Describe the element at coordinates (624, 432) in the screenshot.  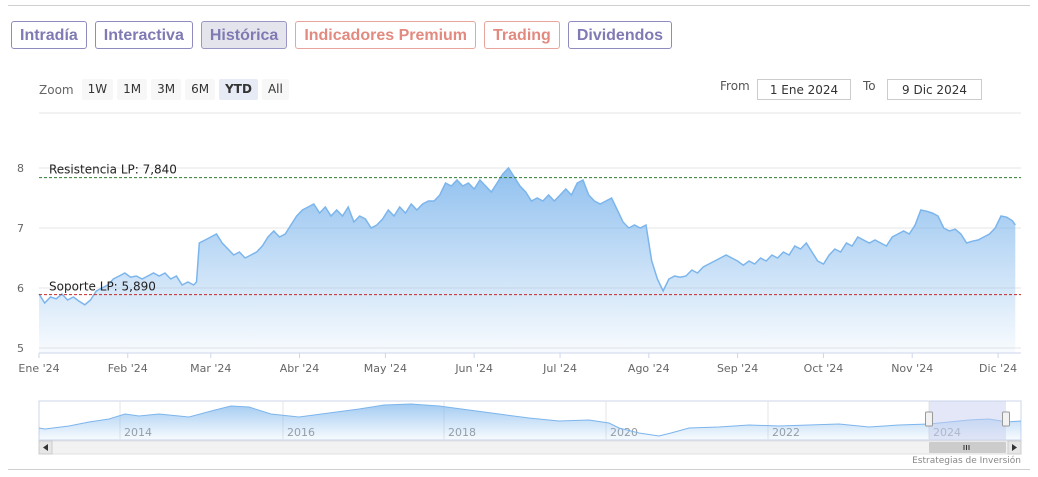
I see `navigator-year-label: 2020` at that location.